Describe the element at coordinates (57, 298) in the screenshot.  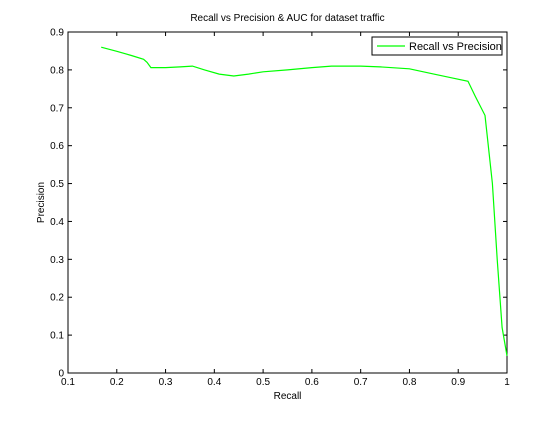
I see `y-tick-label: 0.2` at that location.